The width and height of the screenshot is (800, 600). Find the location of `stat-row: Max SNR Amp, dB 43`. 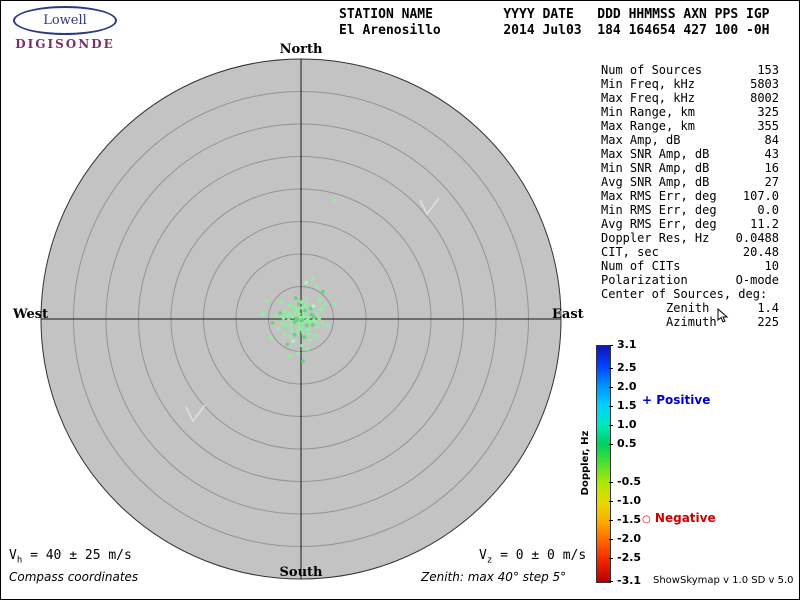

stat-row: Max SNR Amp, dB 43 is located at coordinates (690, 154).